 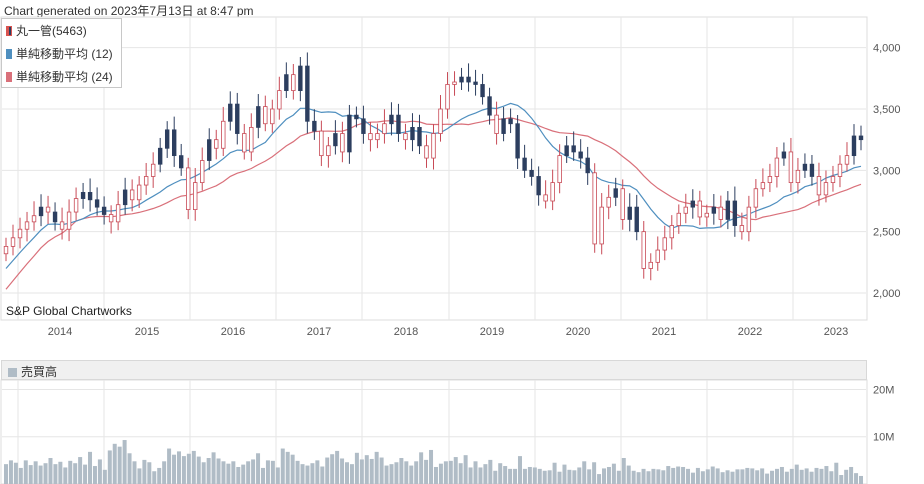 What do you see at coordinates (32, 371) in the screenshot?
I see `volume-label: 売買高` at bounding box center [32, 371].